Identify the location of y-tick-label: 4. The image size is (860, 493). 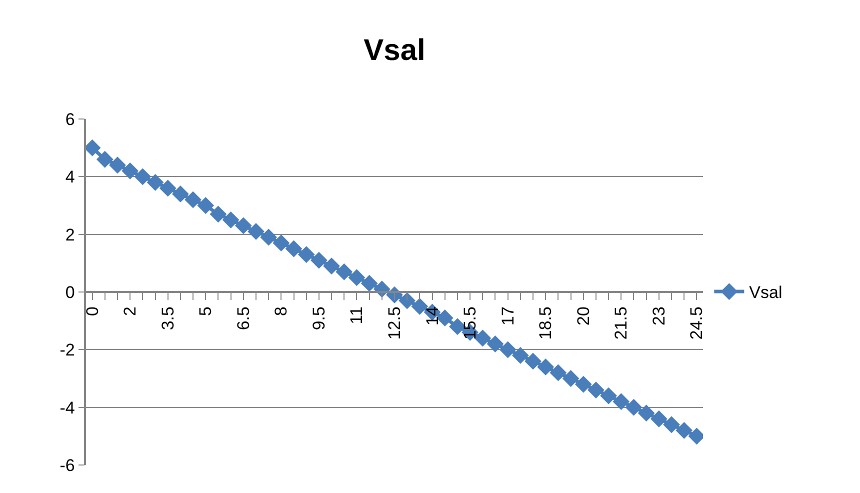
(70, 177).